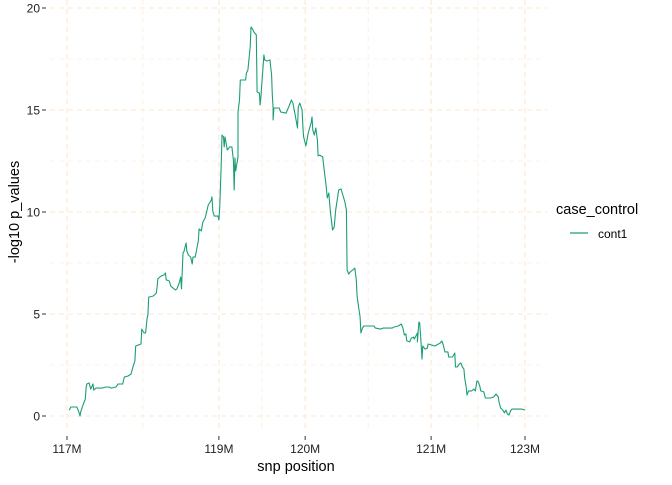  Describe the element at coordinates (15, 212) in the screenshot. I see `y-axis-label: -log10 p_values` at that location.